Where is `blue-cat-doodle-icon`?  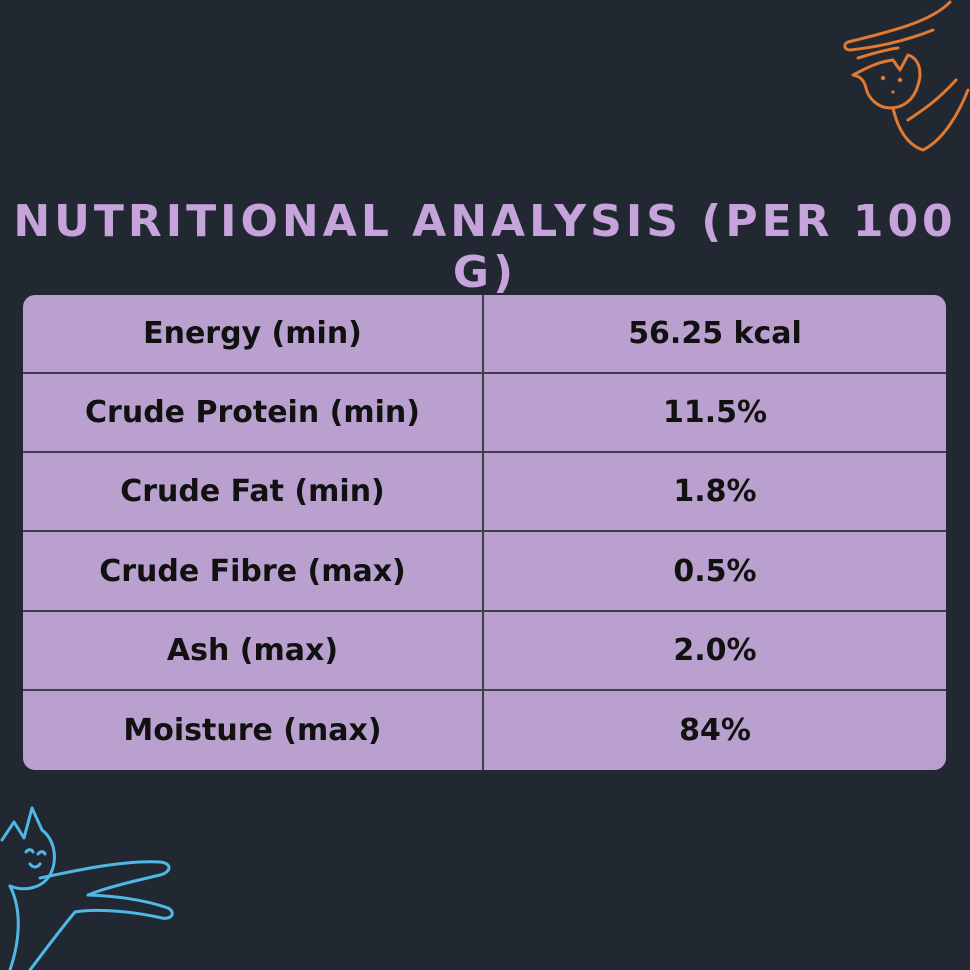
blue-cat-doodle-icon is located at coordinates (87, 888).